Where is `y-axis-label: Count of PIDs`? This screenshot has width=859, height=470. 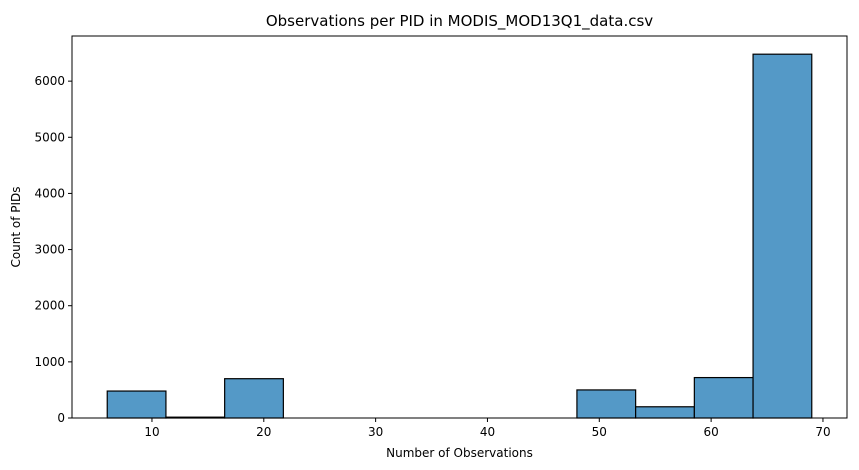 y-axis-label: Count of PIDs is located at coordinates (16, 226).